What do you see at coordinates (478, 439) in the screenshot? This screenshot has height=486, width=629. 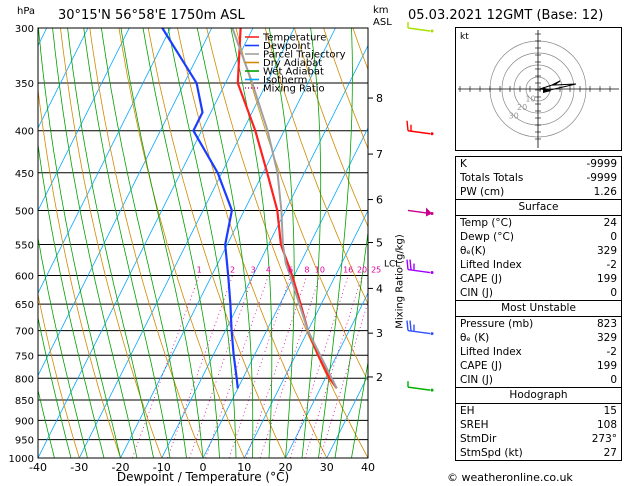 I see `row-label: StmDir` at bounding box center [478, 439].